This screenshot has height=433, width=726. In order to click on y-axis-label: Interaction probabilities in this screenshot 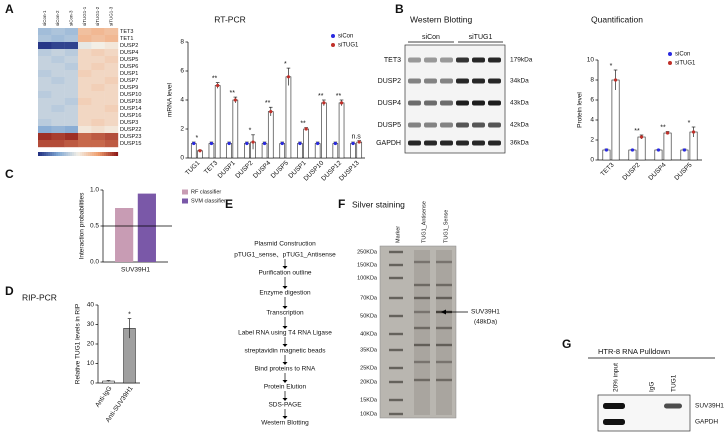, I will do `click(82, 226)`.